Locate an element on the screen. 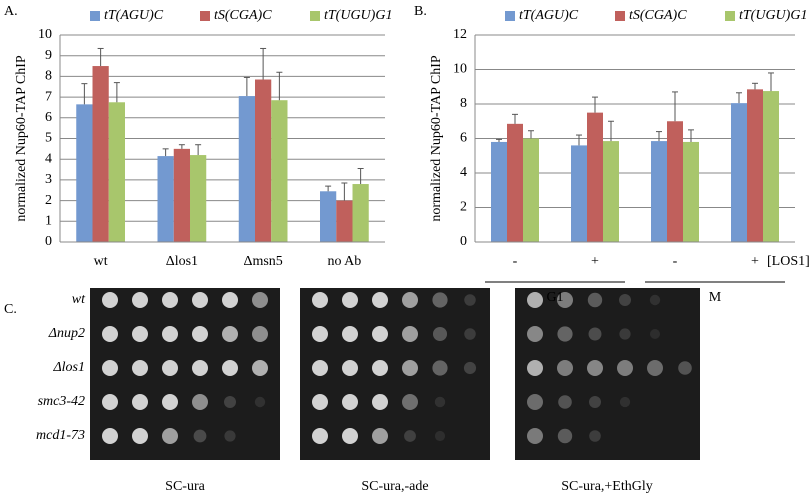  y-tick-label: 8 is located at coordinates (48, 76).